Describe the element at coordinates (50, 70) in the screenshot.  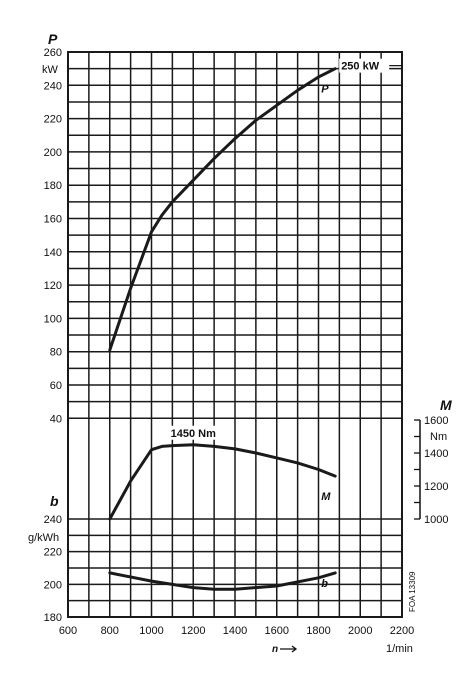
I see `power-unit: kW` at that location.